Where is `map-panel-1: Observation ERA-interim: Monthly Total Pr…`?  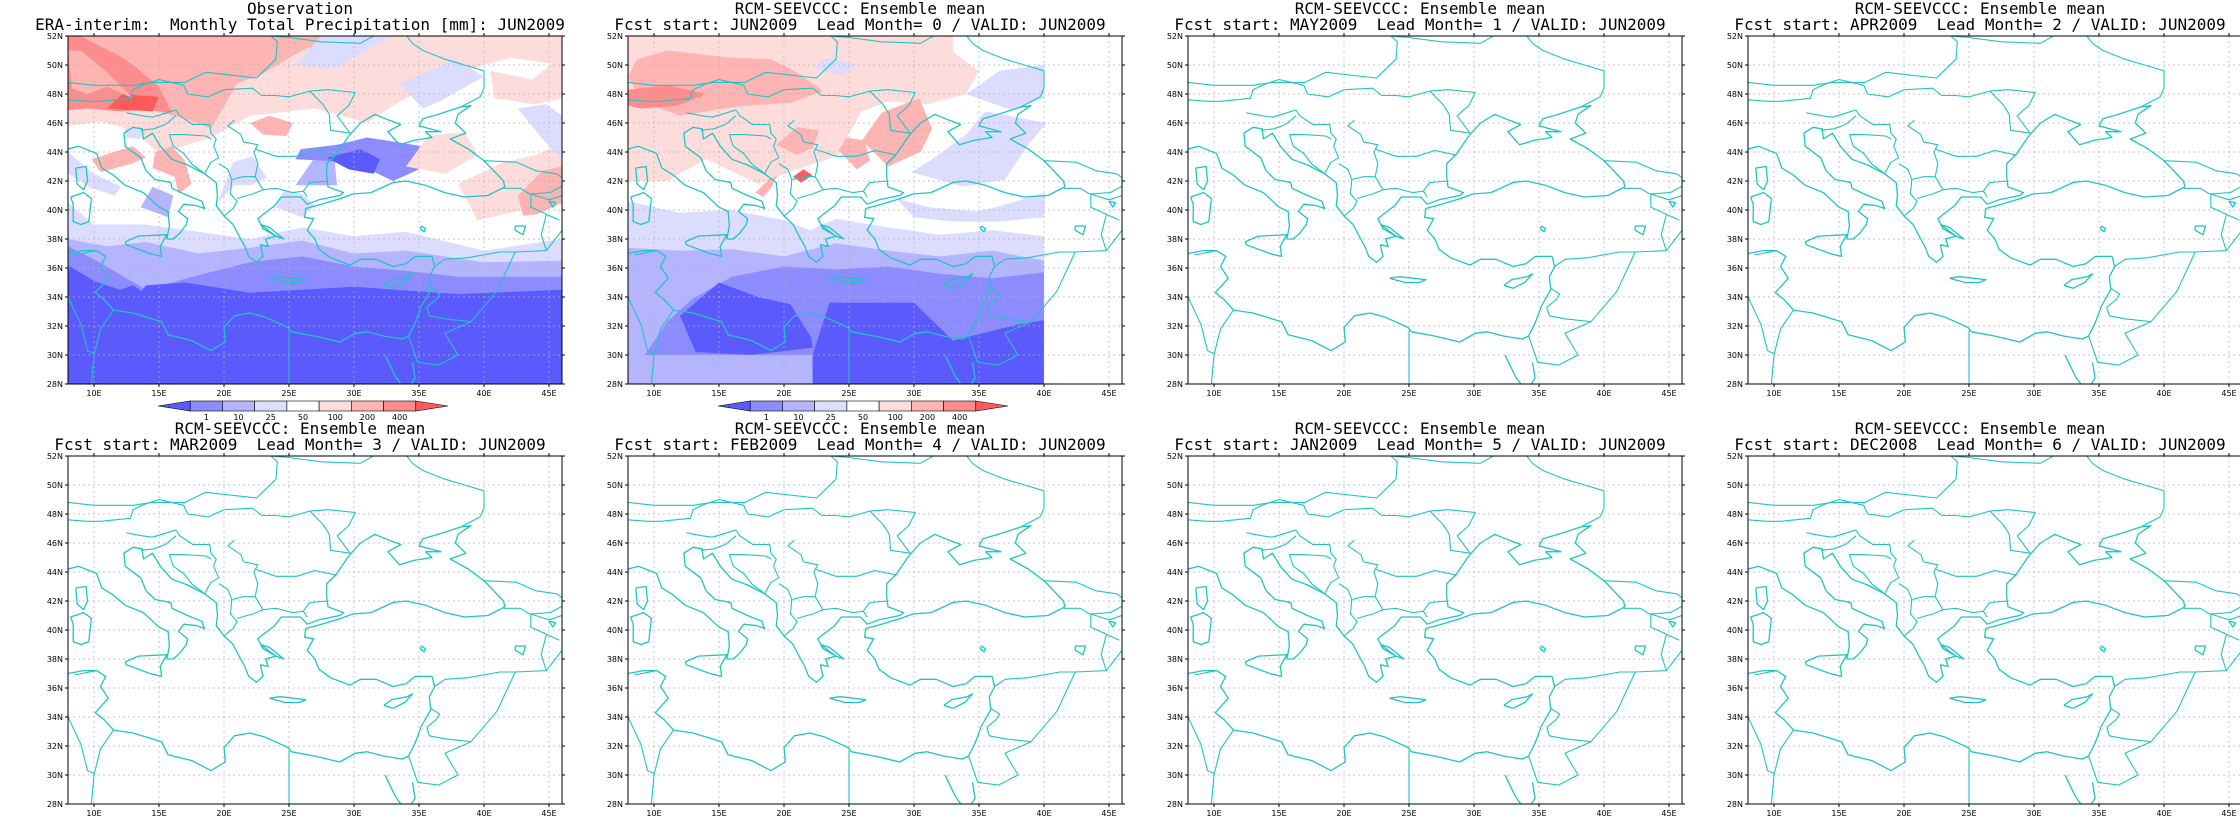
map-panel-1: Observation ERA-interim: Monthly Total Pr… is located at coordinates (300, 210).